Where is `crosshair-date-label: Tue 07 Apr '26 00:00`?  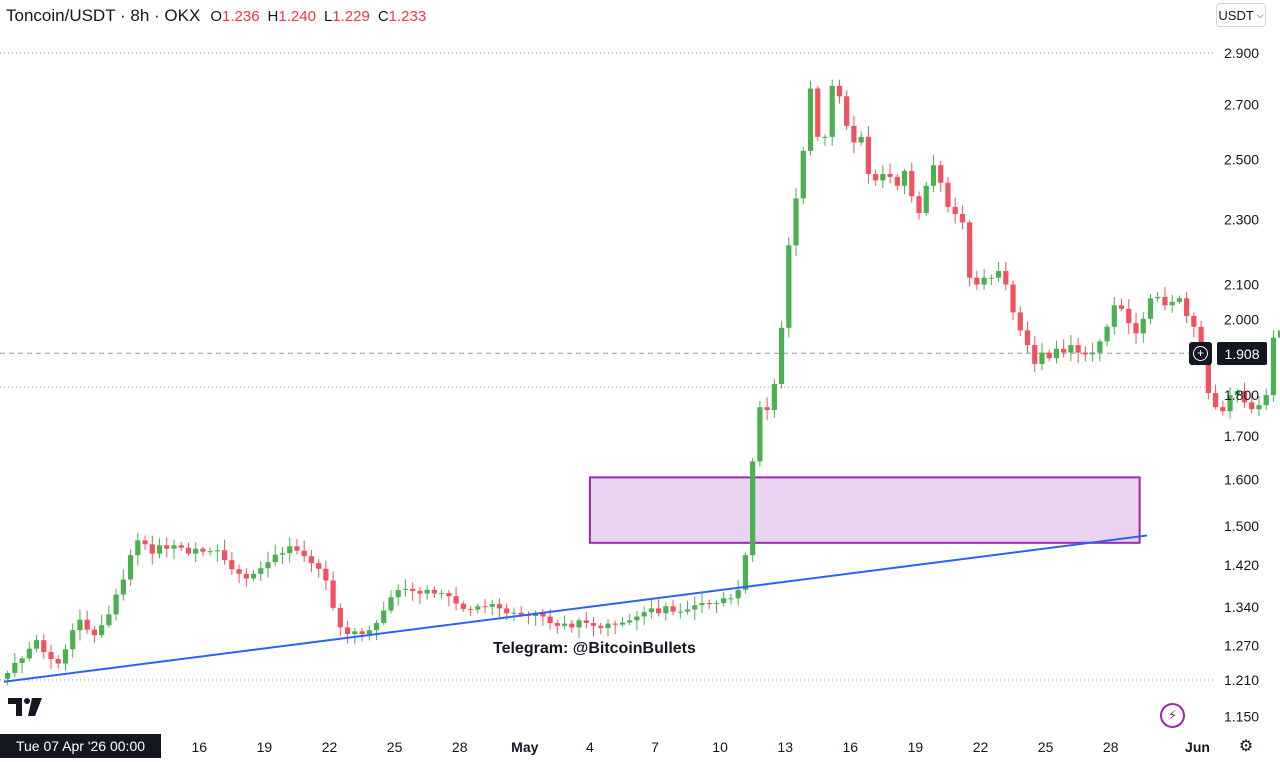 crosshair-date-label: Tue 07 Apr '26 00:00 is located at coordinates (80, 746).